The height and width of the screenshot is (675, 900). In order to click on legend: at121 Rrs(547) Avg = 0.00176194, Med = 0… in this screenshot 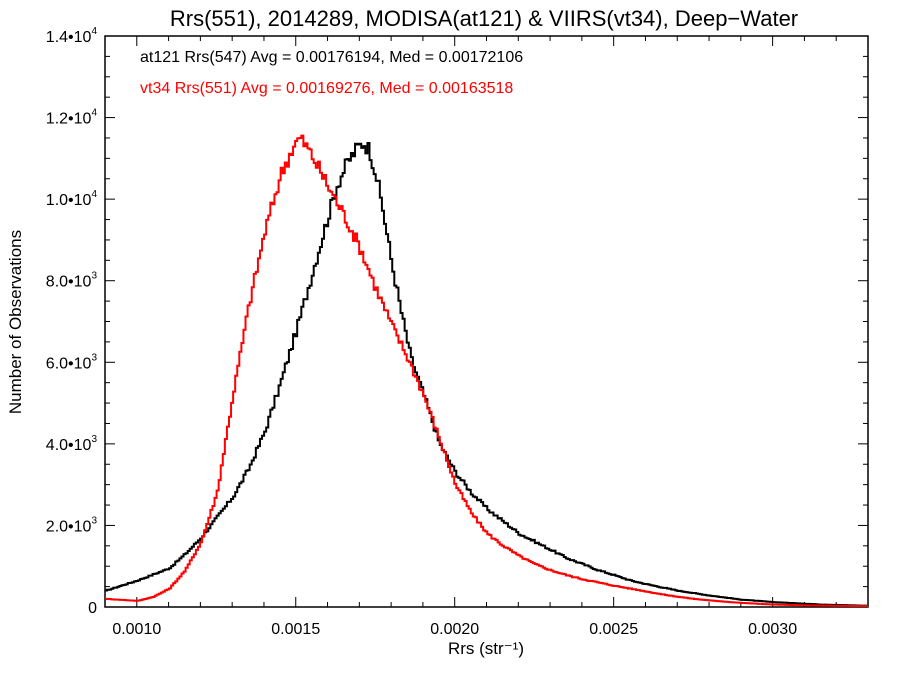, I will do `click(331, 73)`.